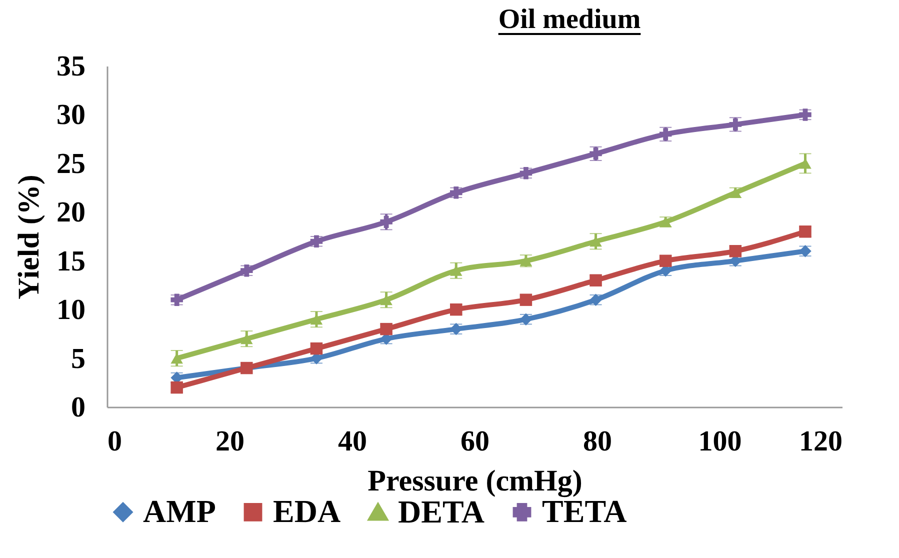  What do you see at coordinates (71, 115) in the screenshot?
I see `y-tick-label: 30` at bounding box center [71, 115].